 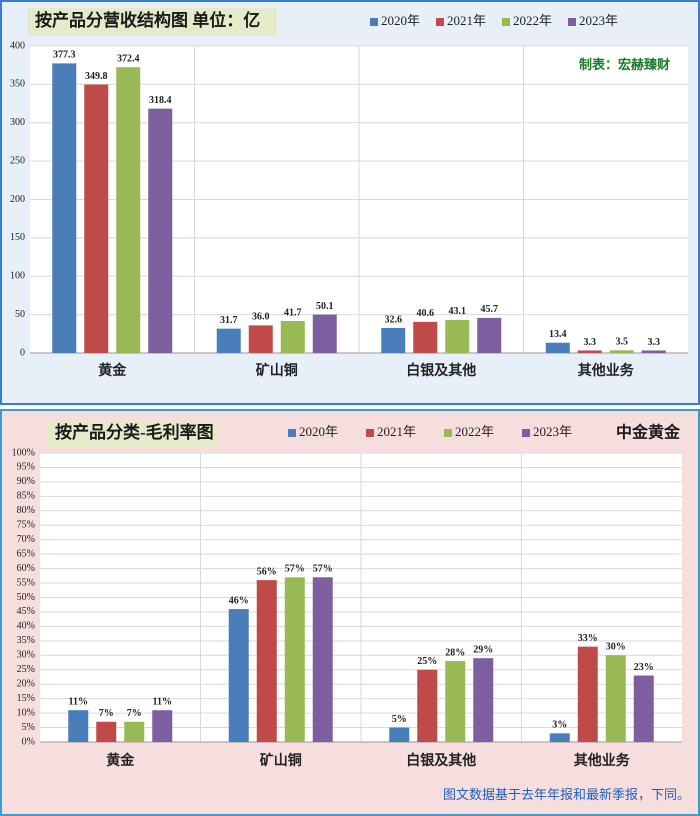 I want to click on y-tick-label: 15%, so click(x=26, y=698).